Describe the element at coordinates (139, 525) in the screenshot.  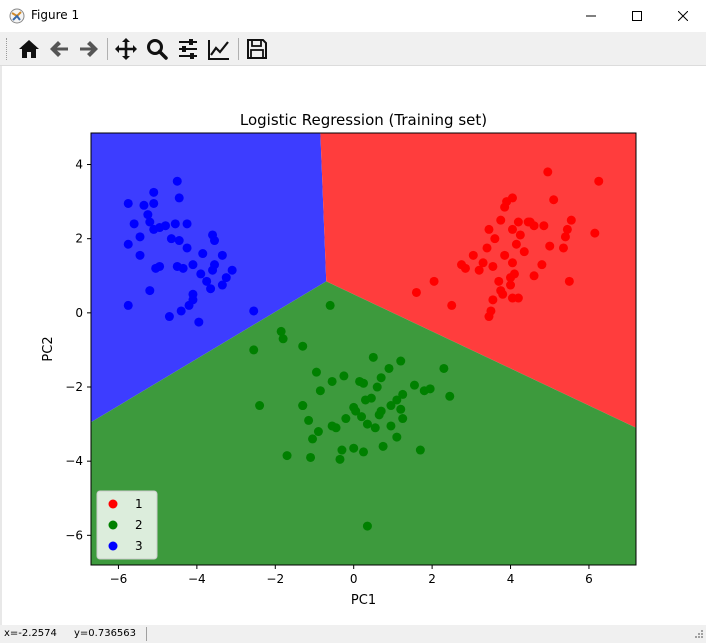
I see `legend-label-2: 2` at that location.